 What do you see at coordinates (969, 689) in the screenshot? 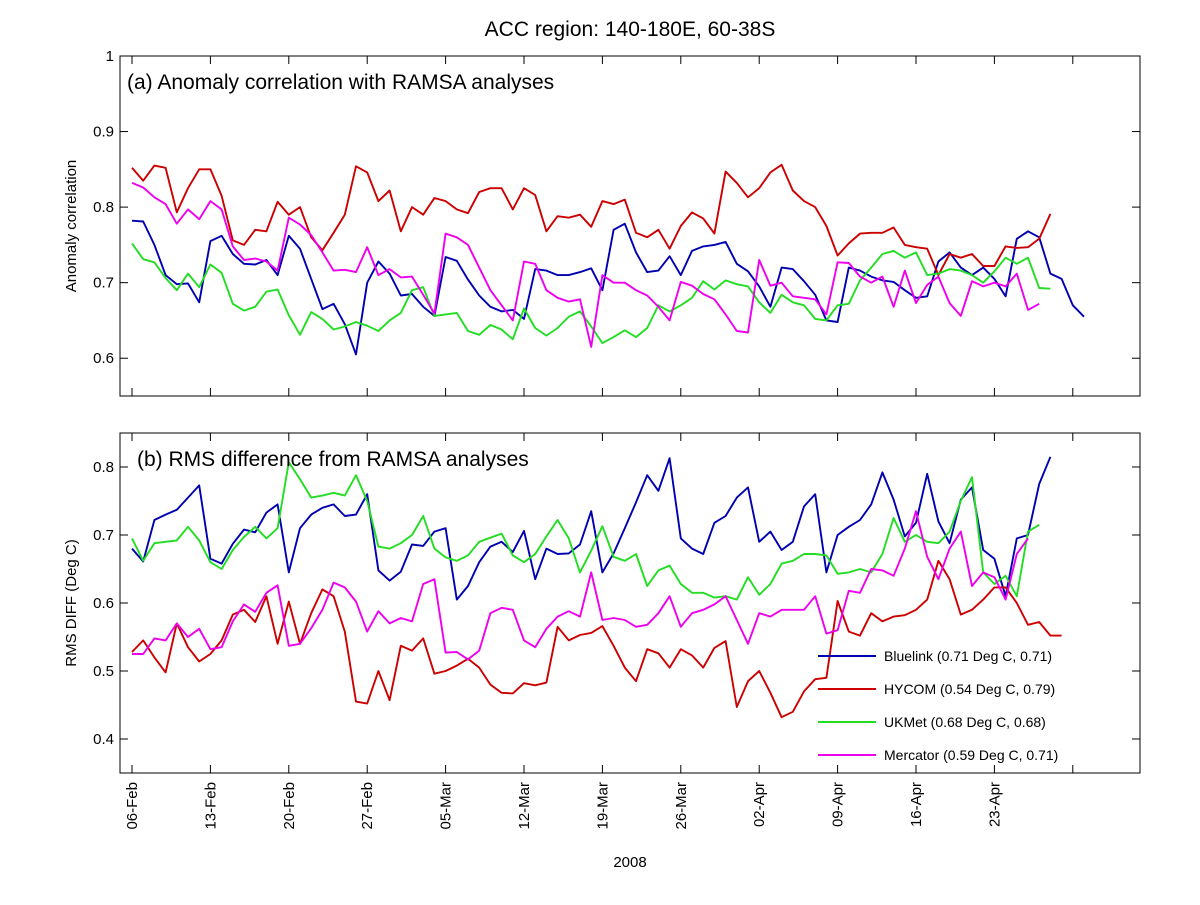
I see `legend-label: HYCOM (0.54 Deg C, 0.79)` at bounding box center [969, 689].